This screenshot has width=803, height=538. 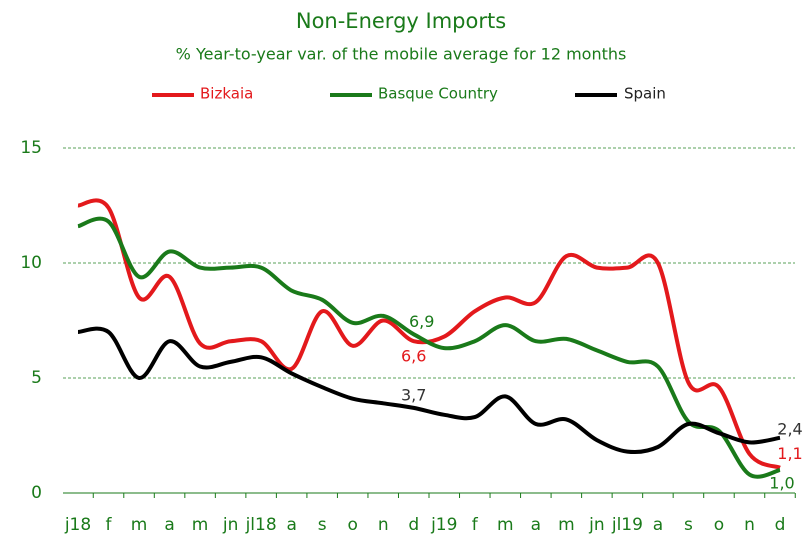 I want to click on data-label: 6,6, so click(x=413, y=356).